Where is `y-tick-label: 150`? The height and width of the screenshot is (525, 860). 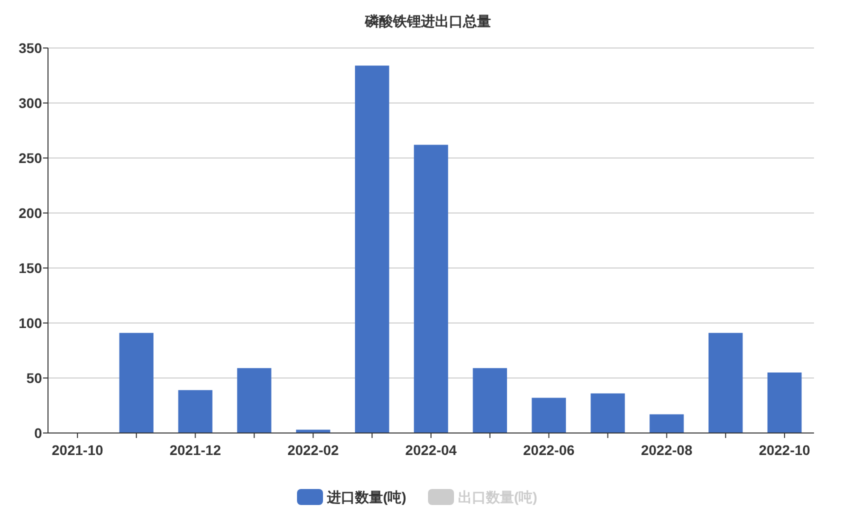 y-tick-label: 150 is located at coordinates (30, 268).